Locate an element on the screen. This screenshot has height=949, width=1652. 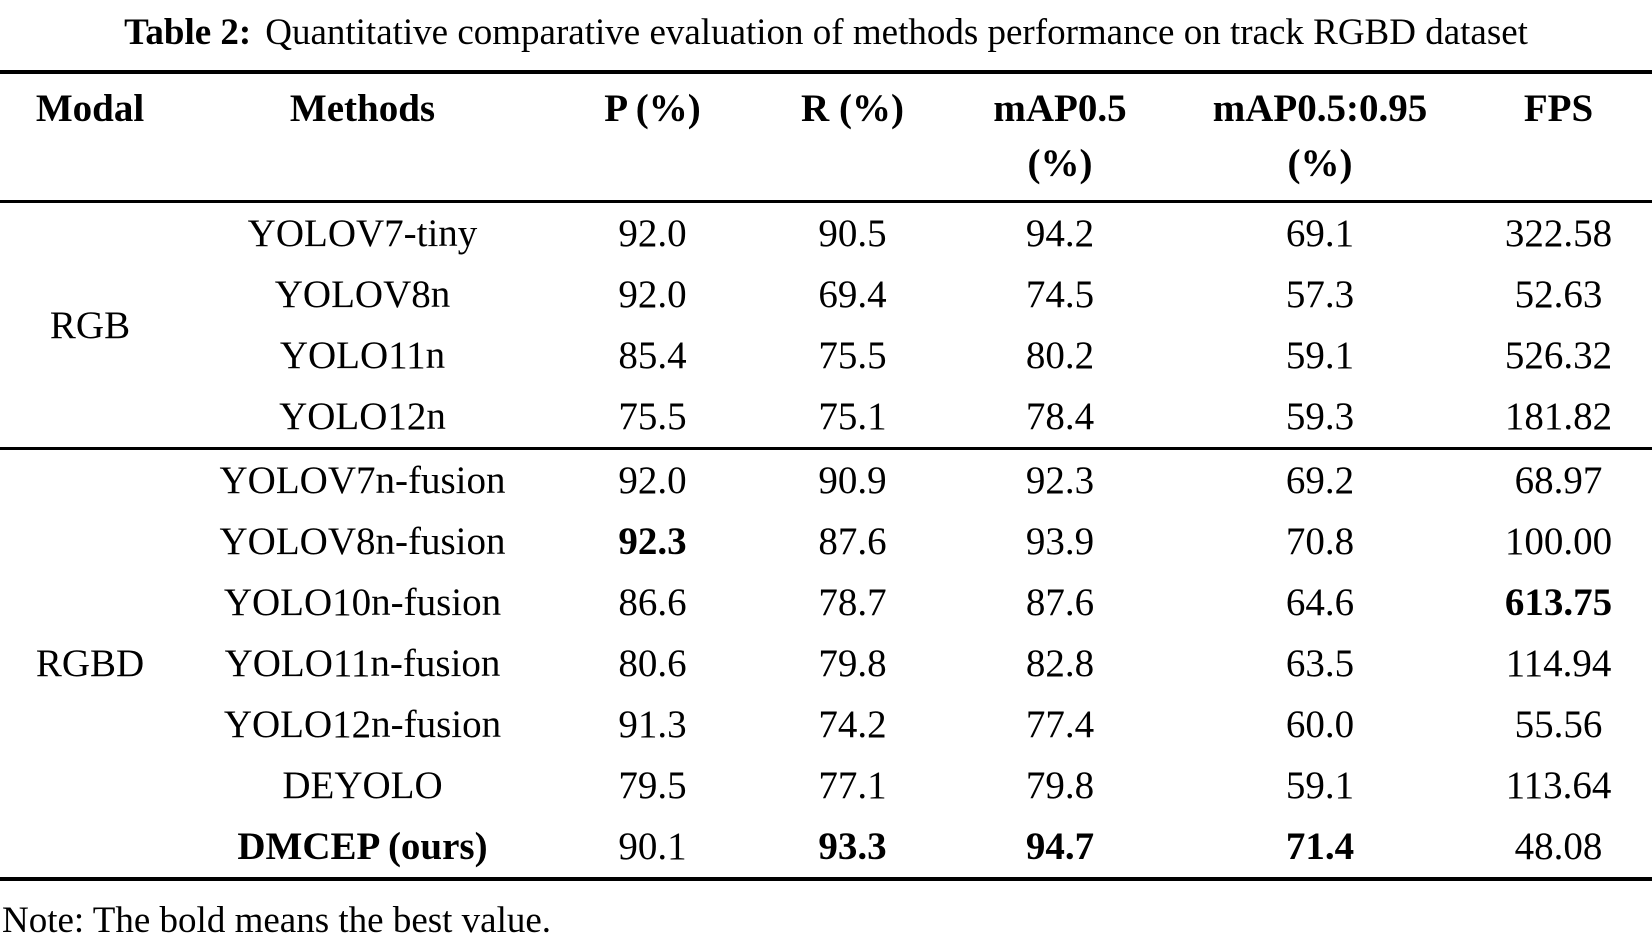
column-header-map50: mAP0.5 (%) is located at coordinates (1060, 137).